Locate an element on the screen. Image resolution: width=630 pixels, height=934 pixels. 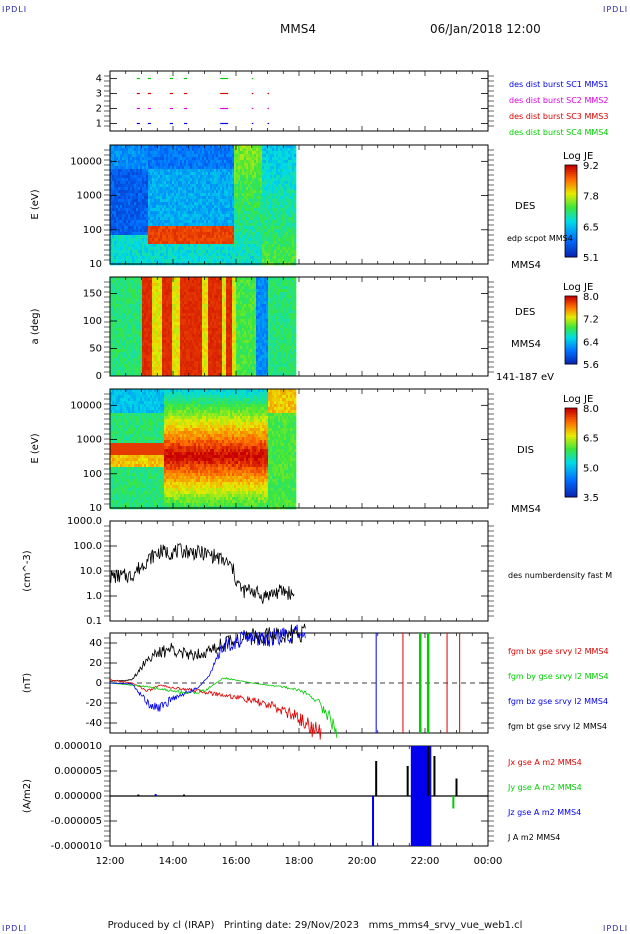
colorbar-cell-des-energy is located at coordinates (571, 201).